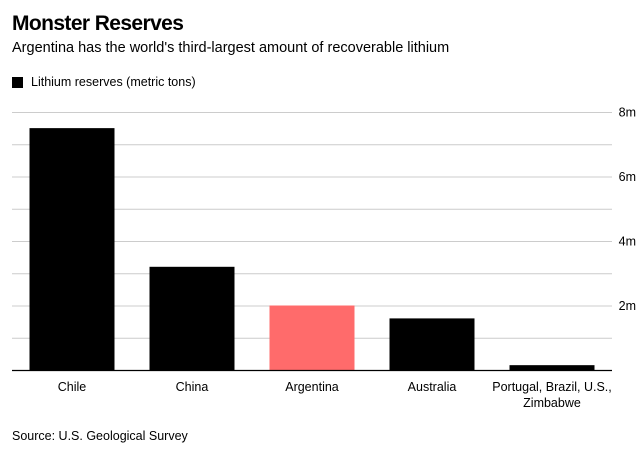 This screenshot has height=475, width=640. I want to click on y-tick-label-0: 2m, so click(627, 306).